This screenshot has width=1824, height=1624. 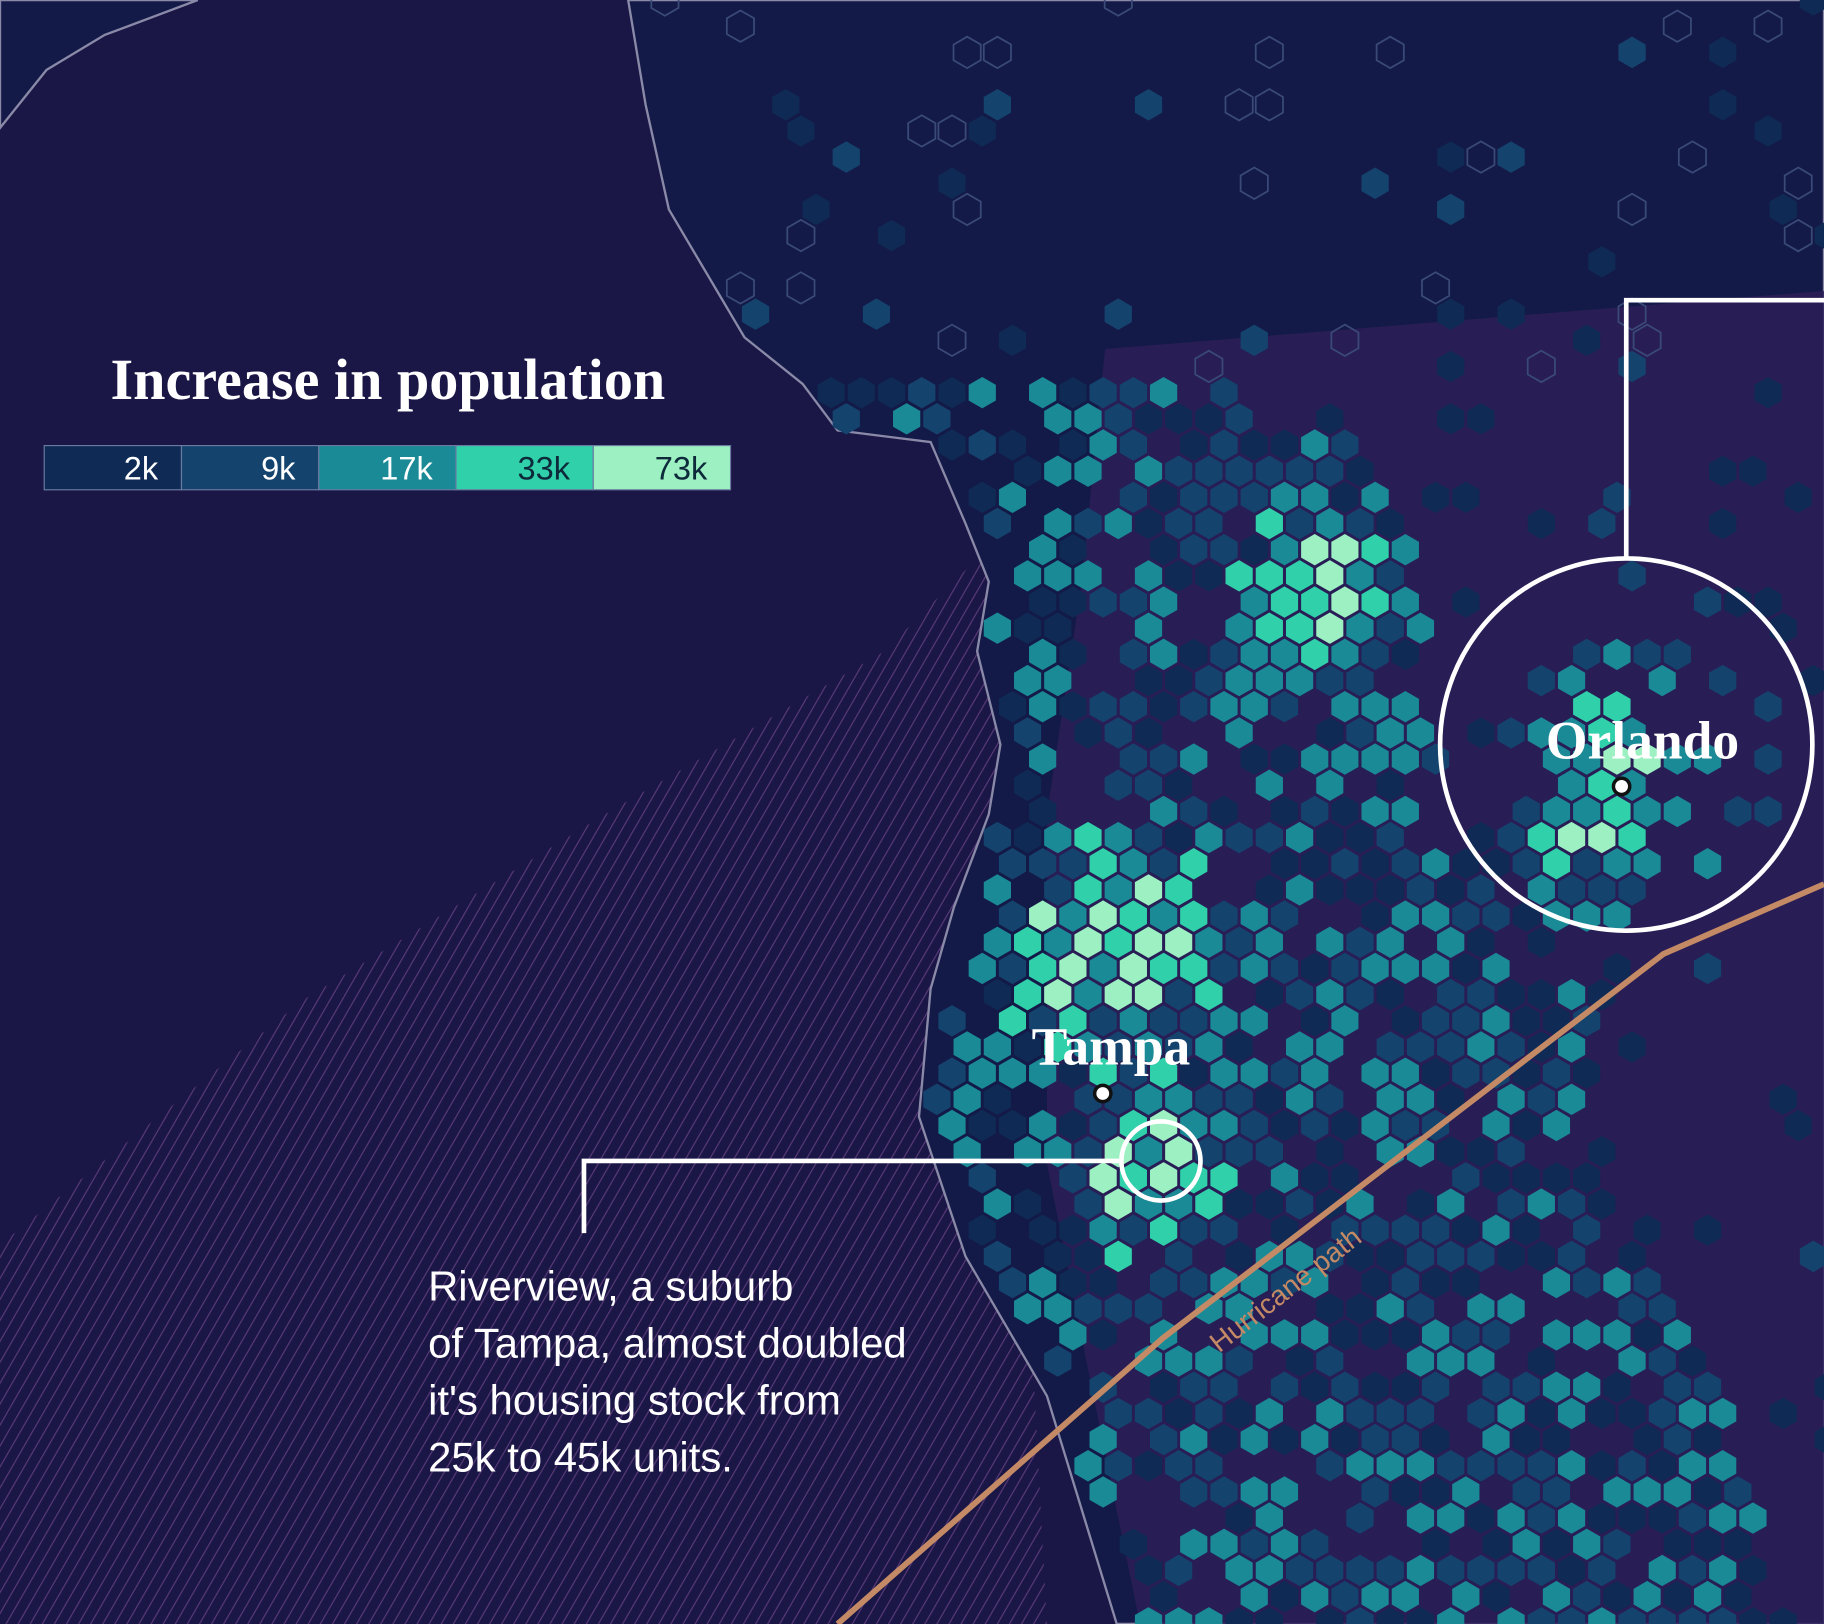 What do you see at coordinates (580, 1457) in the screenshot?
I see `annotation-line: 25k to 45k units.` at bounding box center [580, 1457].